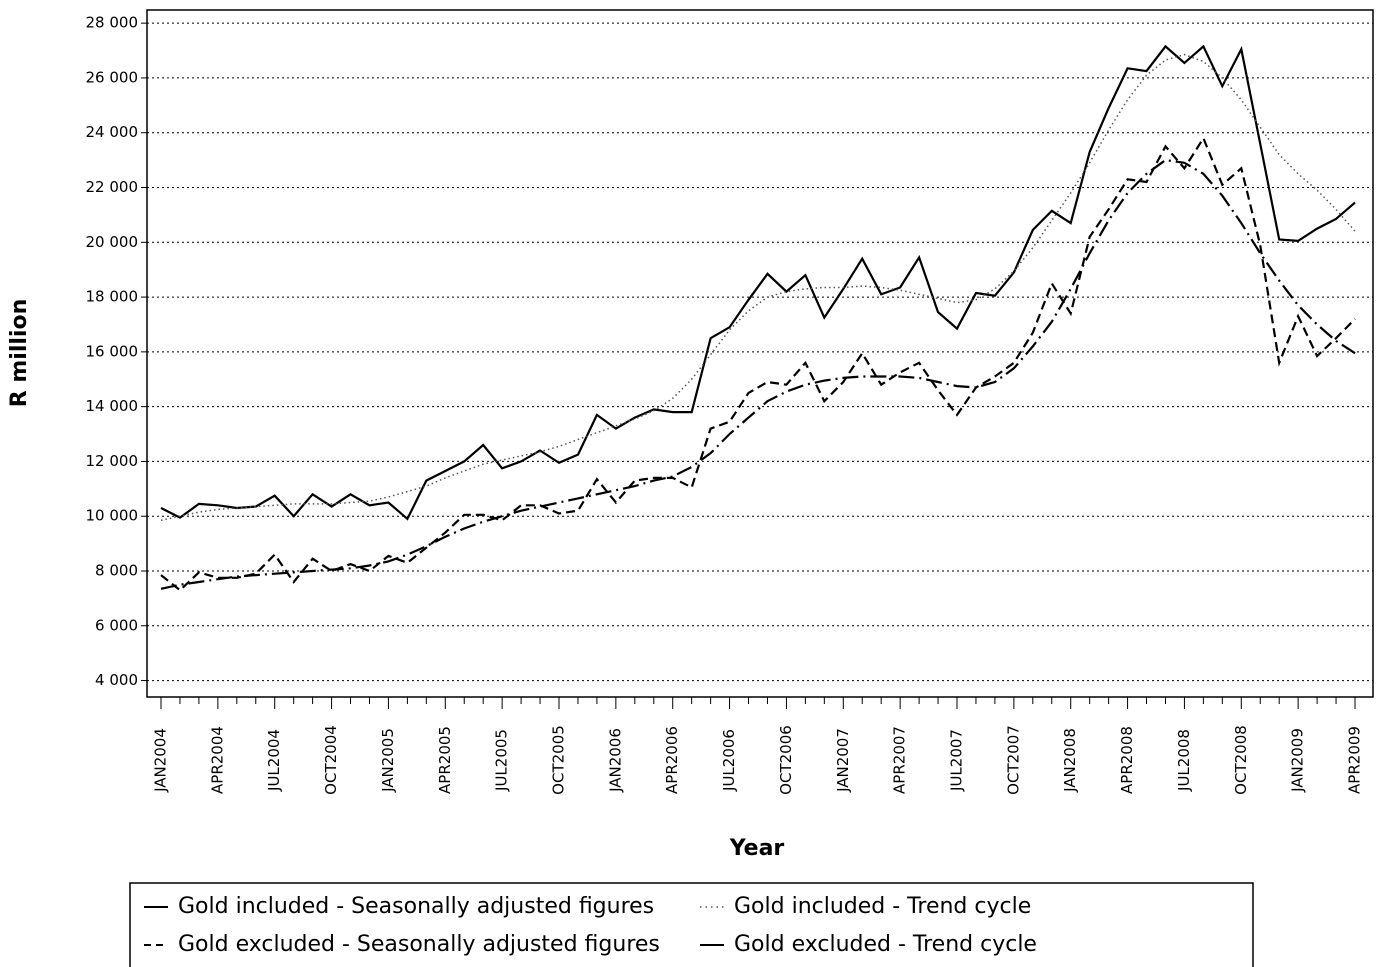 This screenshot has width=1384, height=967. Describe the element at coordinates (274, 760) in the screenshot. I see `x-tick-label: JUL2004` at that location.